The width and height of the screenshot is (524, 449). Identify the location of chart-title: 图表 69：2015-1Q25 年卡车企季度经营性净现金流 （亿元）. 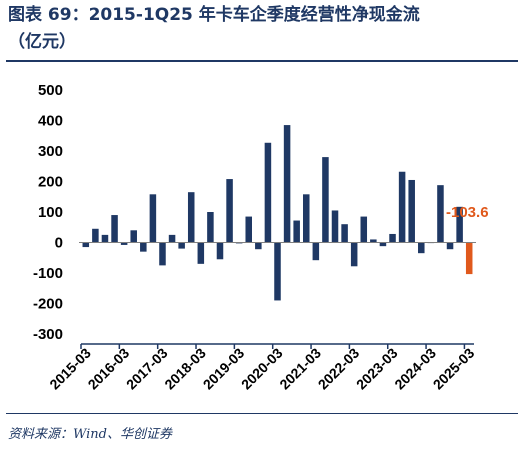
(263, 29).